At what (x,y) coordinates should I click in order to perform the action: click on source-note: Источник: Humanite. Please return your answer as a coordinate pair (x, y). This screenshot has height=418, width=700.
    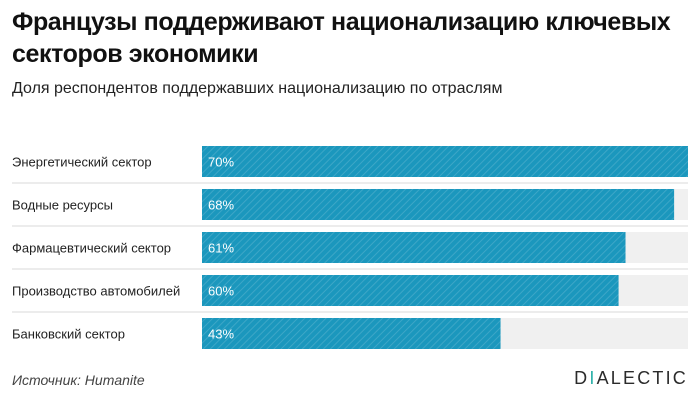
    Looking at the image, I should click on (78, 380).